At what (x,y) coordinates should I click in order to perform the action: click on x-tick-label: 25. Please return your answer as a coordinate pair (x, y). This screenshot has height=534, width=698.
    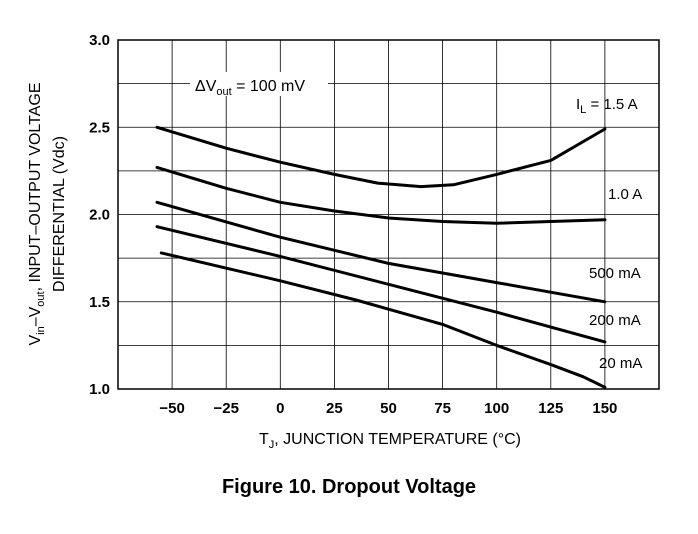
    Looking at the image, I should click on (334, 408).